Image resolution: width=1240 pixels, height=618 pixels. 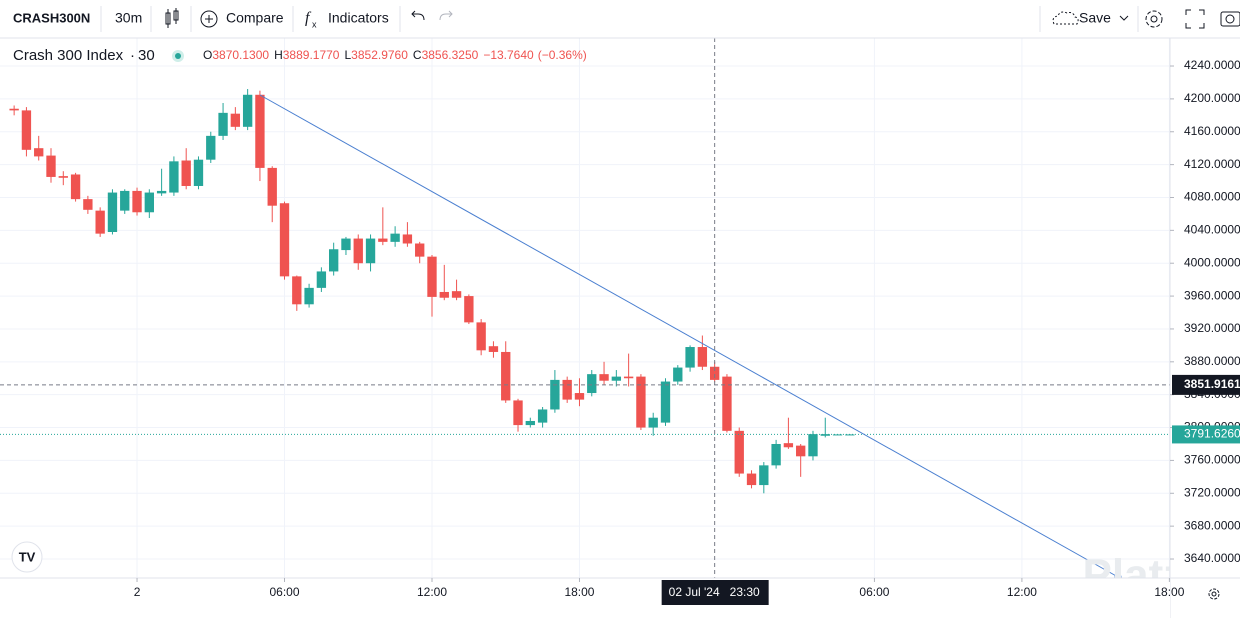 What do you see at coordinates (347, 55) in the screenshot?
I see `legend-key: L` at bounding box center [347, 55].